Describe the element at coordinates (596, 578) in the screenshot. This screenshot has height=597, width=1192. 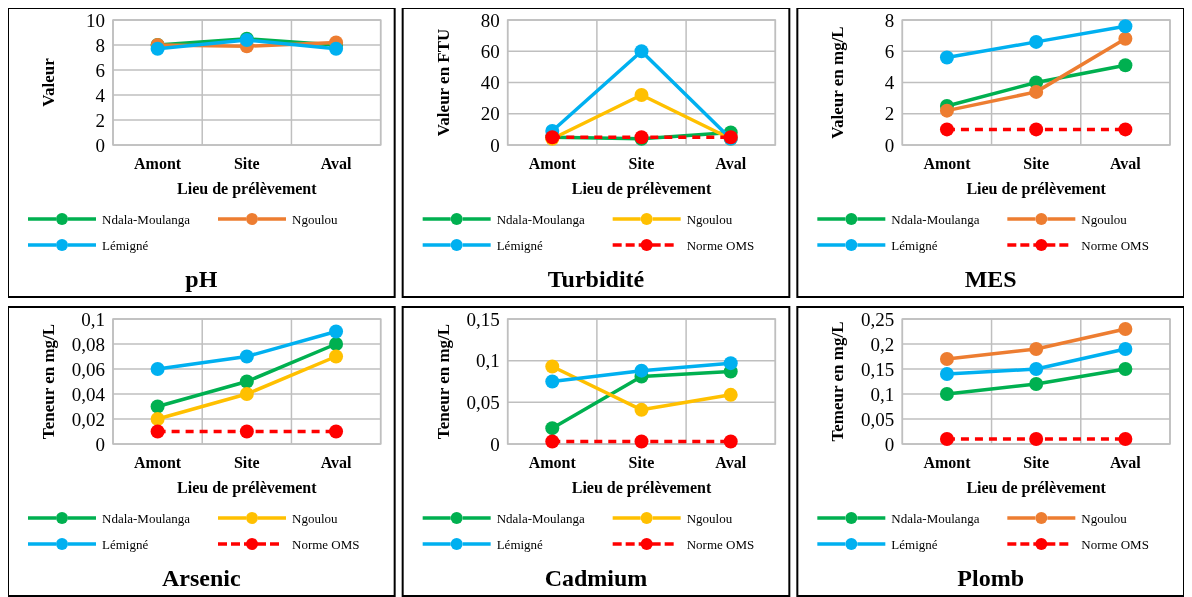
I see `text: Cadmium` at that location.